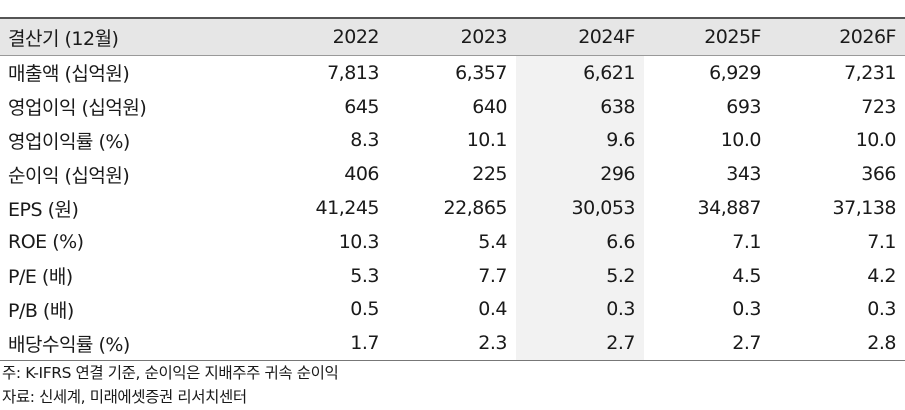 This screenshot has width=905, height=410. What do you see at coordinates (580, 208) in the screenshot?
I see `cell-value: 30,053` at bounding box center [580, 208].